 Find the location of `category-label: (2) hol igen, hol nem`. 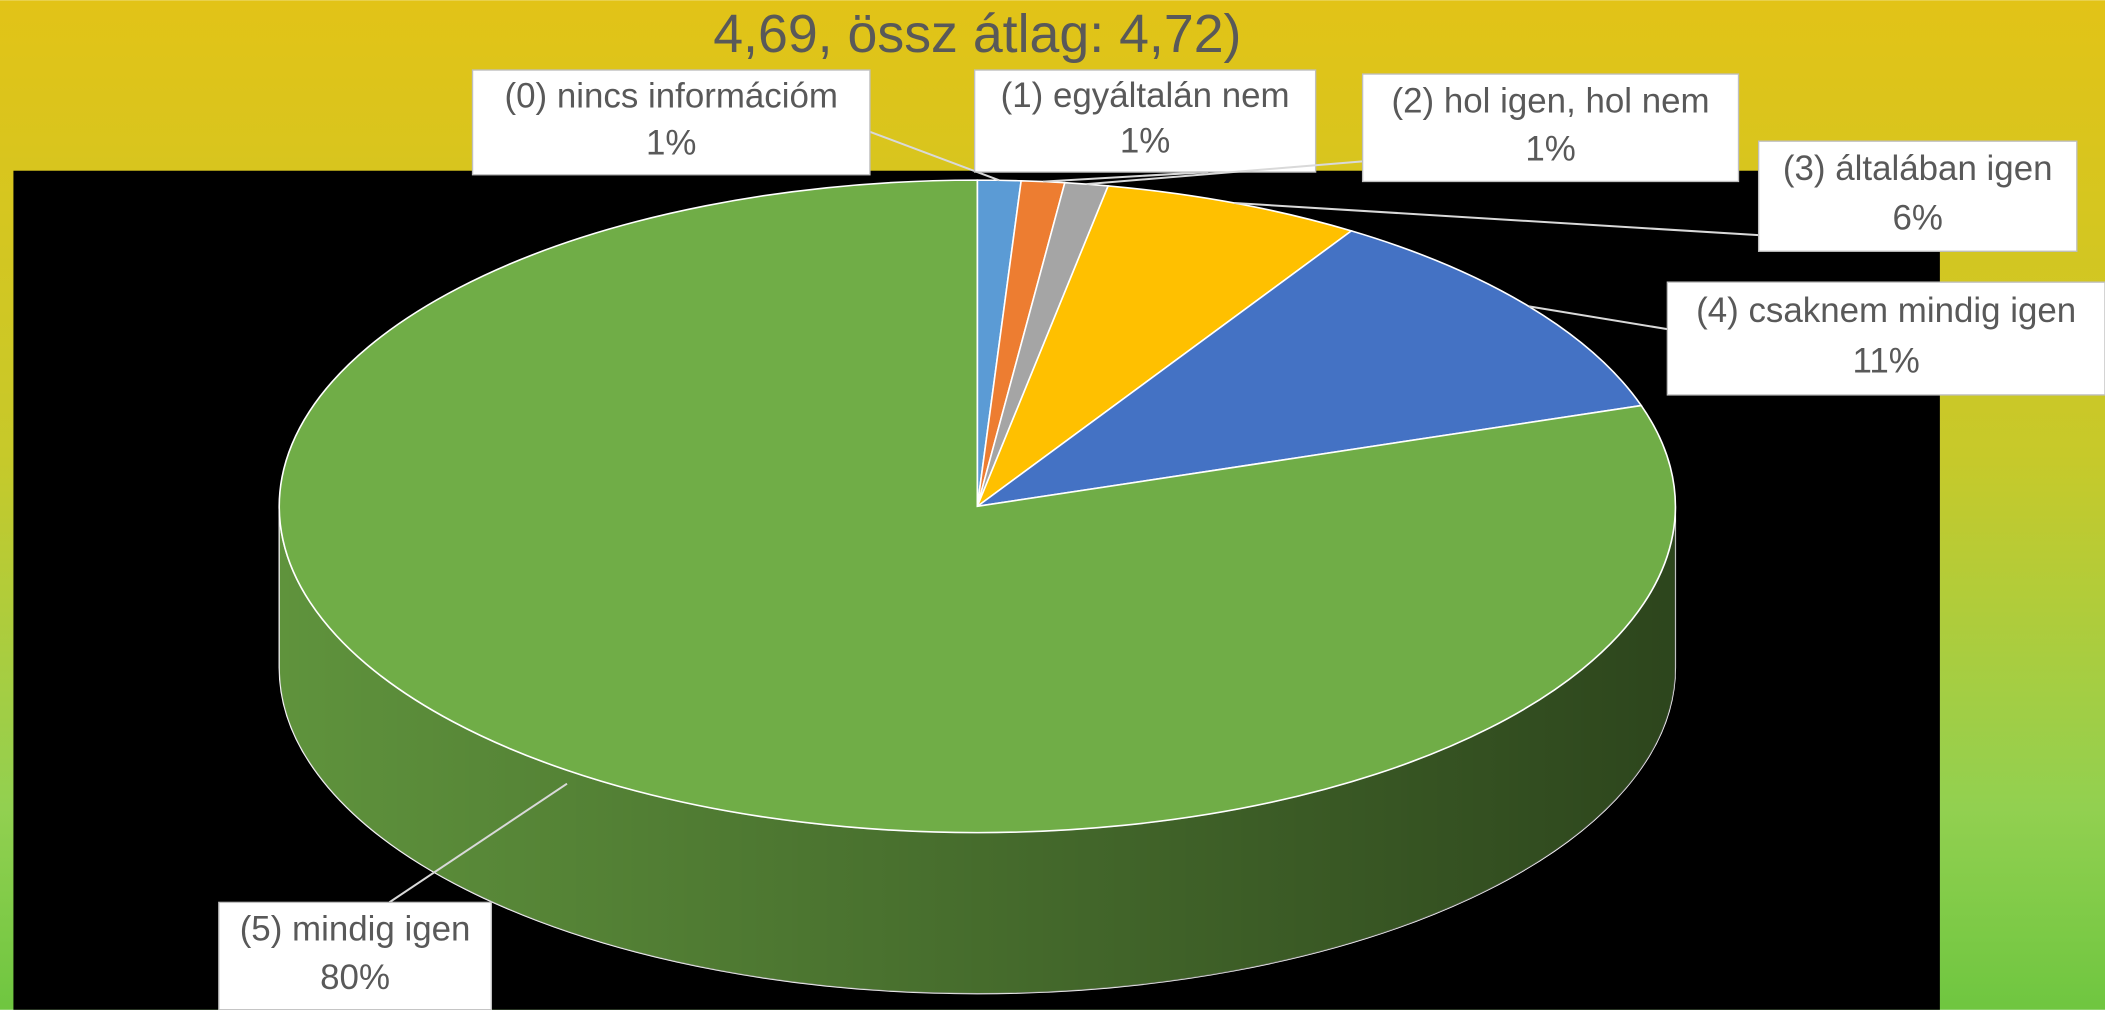

category-label: (2) hol igen, hol nem is located at coordinates (1551, 100).